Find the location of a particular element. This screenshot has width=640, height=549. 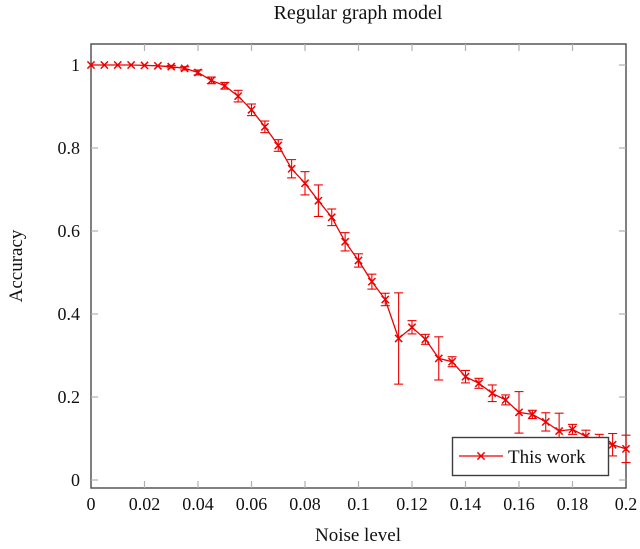

y-tick-label: 1 is located at coordinates (75, 65).